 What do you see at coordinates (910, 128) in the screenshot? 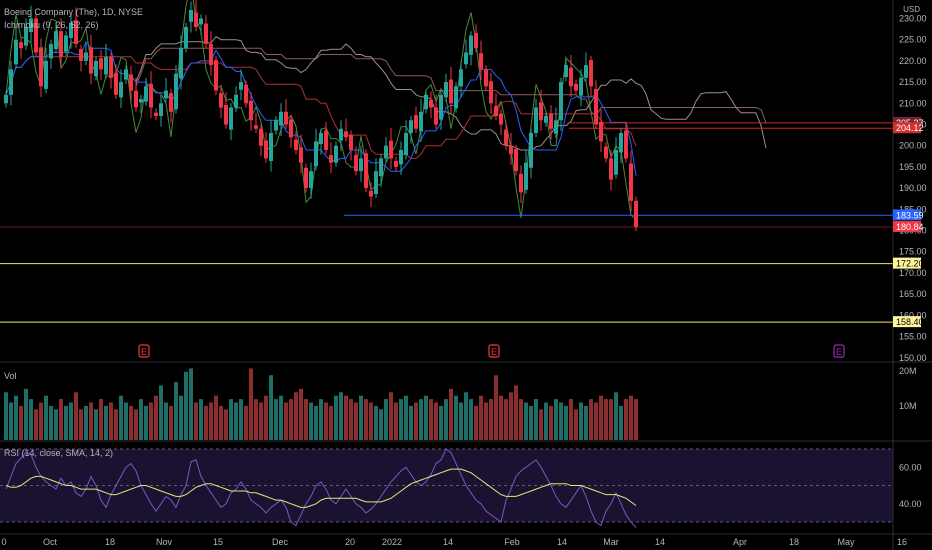
I see `price-axis-label-text: 204.12` at bounding box center [910, 128].